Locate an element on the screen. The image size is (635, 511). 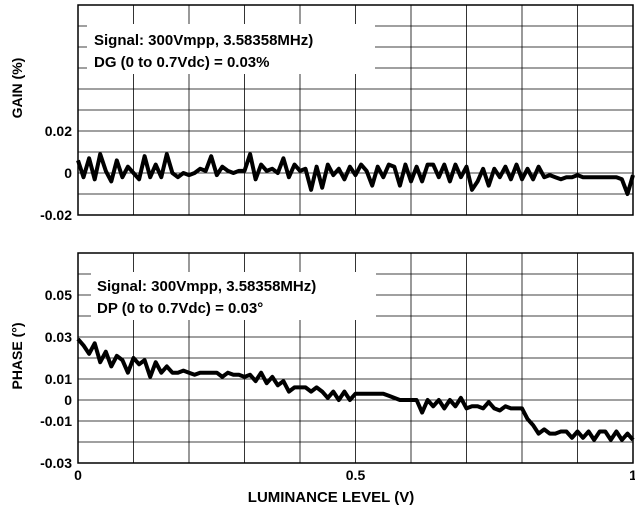
gain-y-tick-label: 0.02 is located at coordinates (58, 131).